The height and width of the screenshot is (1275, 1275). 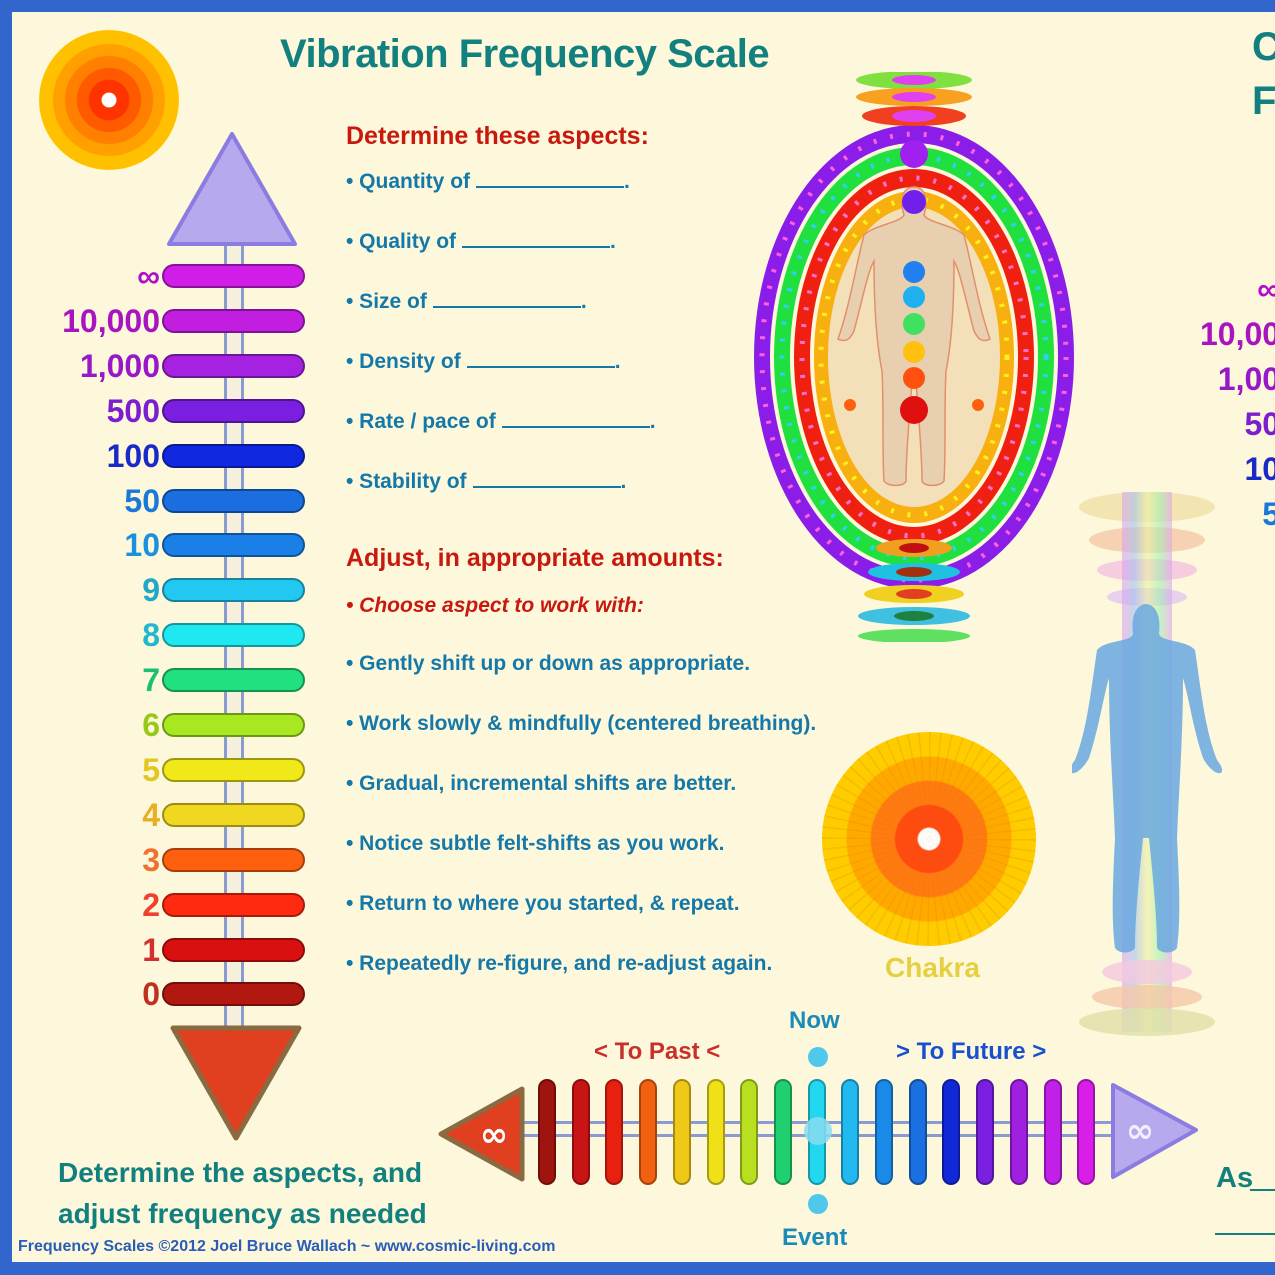 What do you see at coordinates (406, 481) in the screenshot?
I see `determine-item-label: • Stability of` at bounding box center [406, 481].